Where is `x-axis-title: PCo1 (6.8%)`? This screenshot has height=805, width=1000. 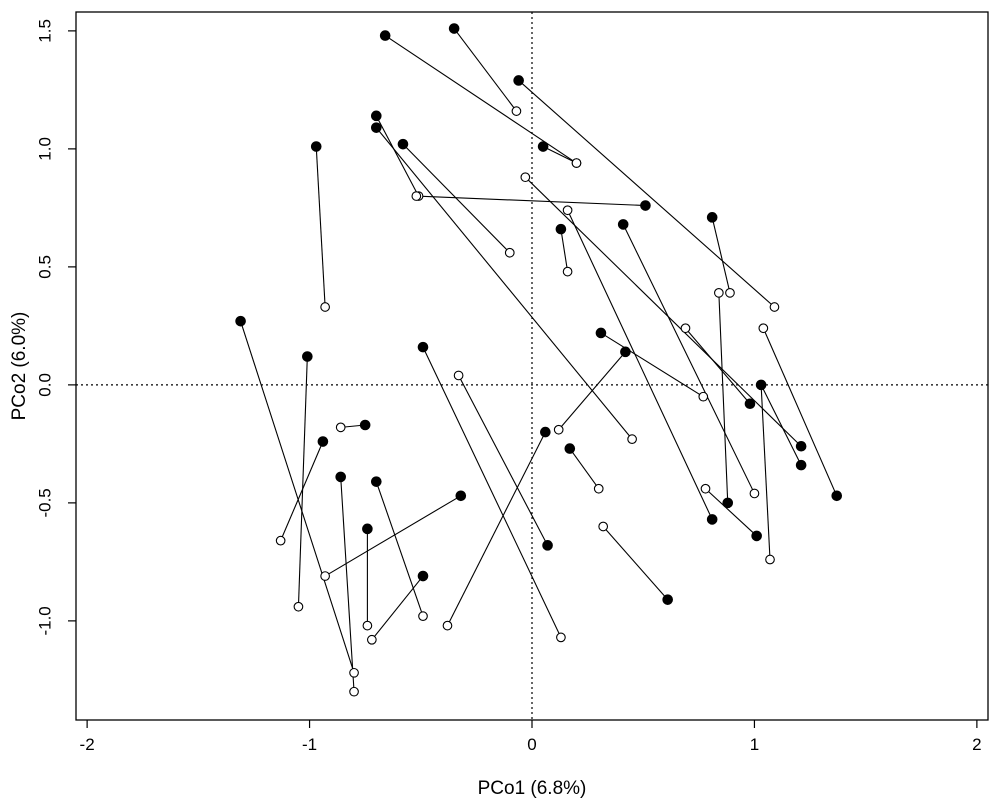
x-axis-title: PCo1 (6.8%) is located at coordinates (532, 788).